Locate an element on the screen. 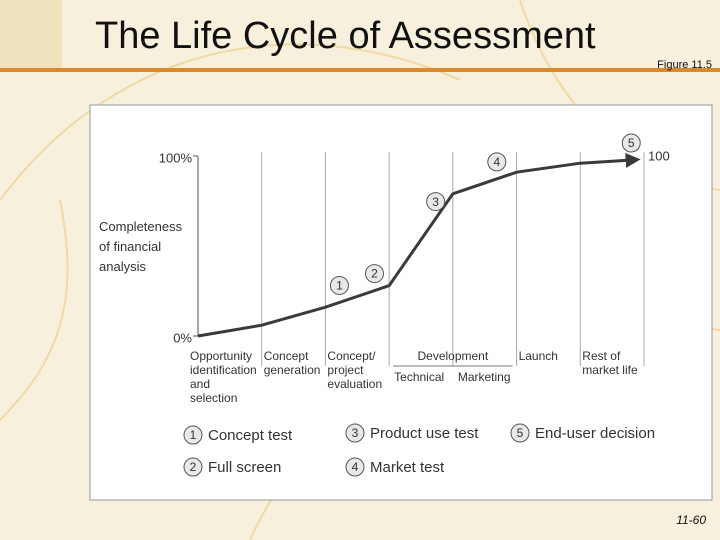  stage-label: Launch is located at coordinates (538, 356).